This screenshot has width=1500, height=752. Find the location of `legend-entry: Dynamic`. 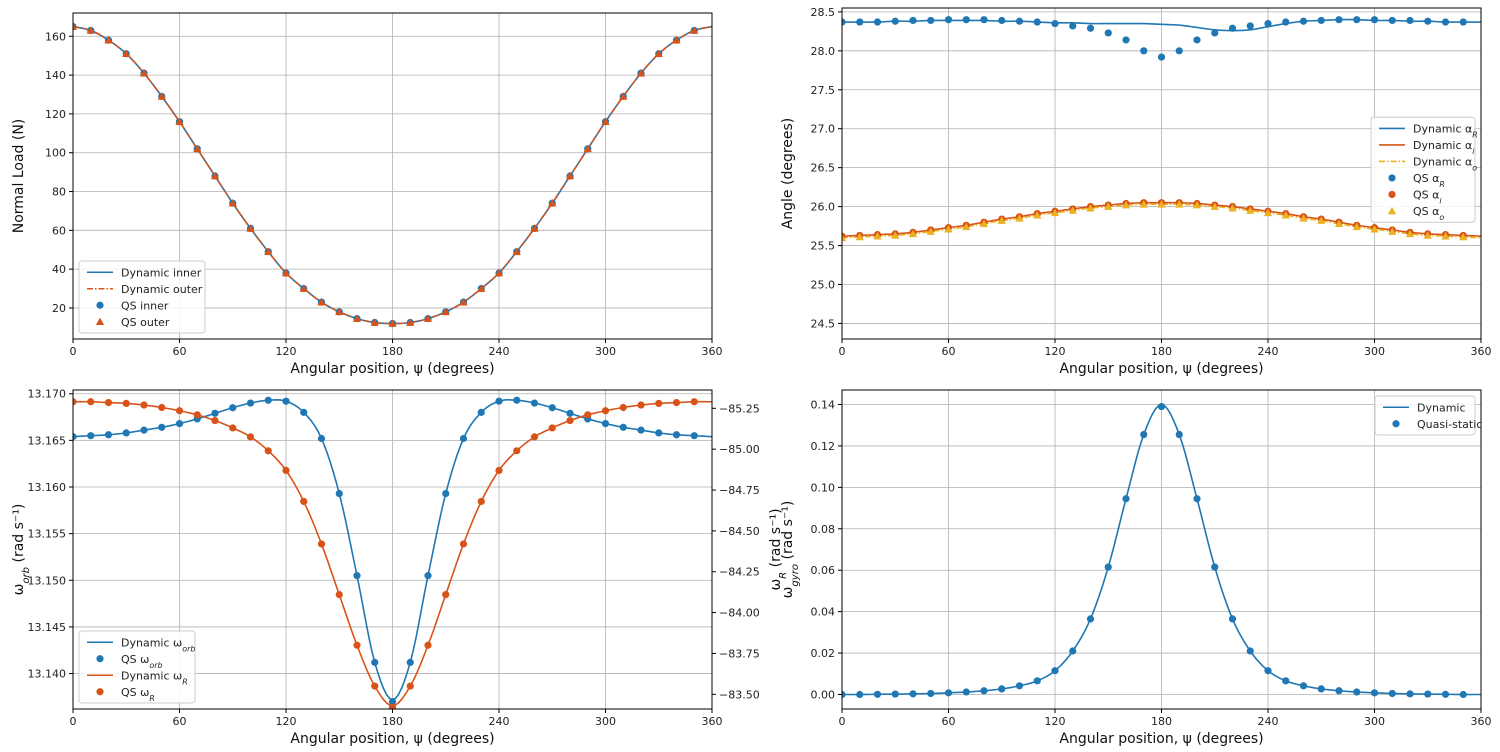

legend-entry: Dynamic is located at coordinates (1441, 407).